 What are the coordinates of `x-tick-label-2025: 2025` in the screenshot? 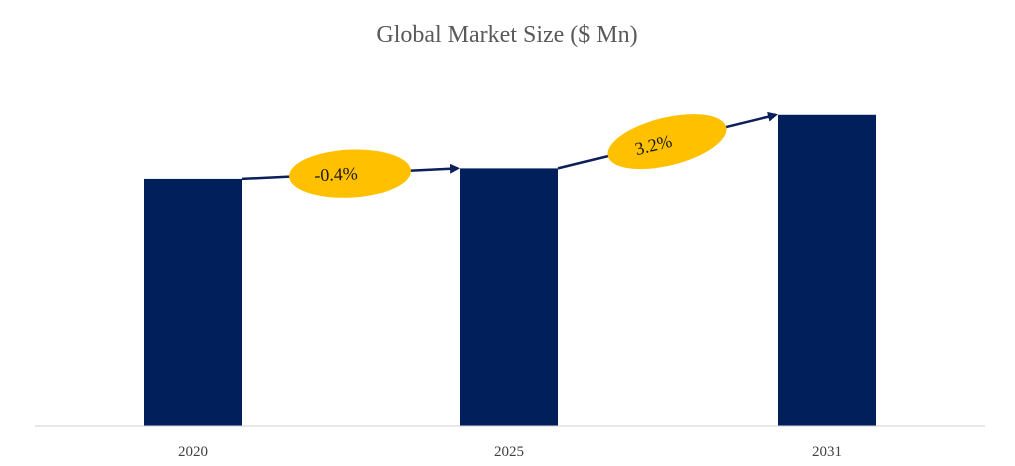 It's located at (509, 452).